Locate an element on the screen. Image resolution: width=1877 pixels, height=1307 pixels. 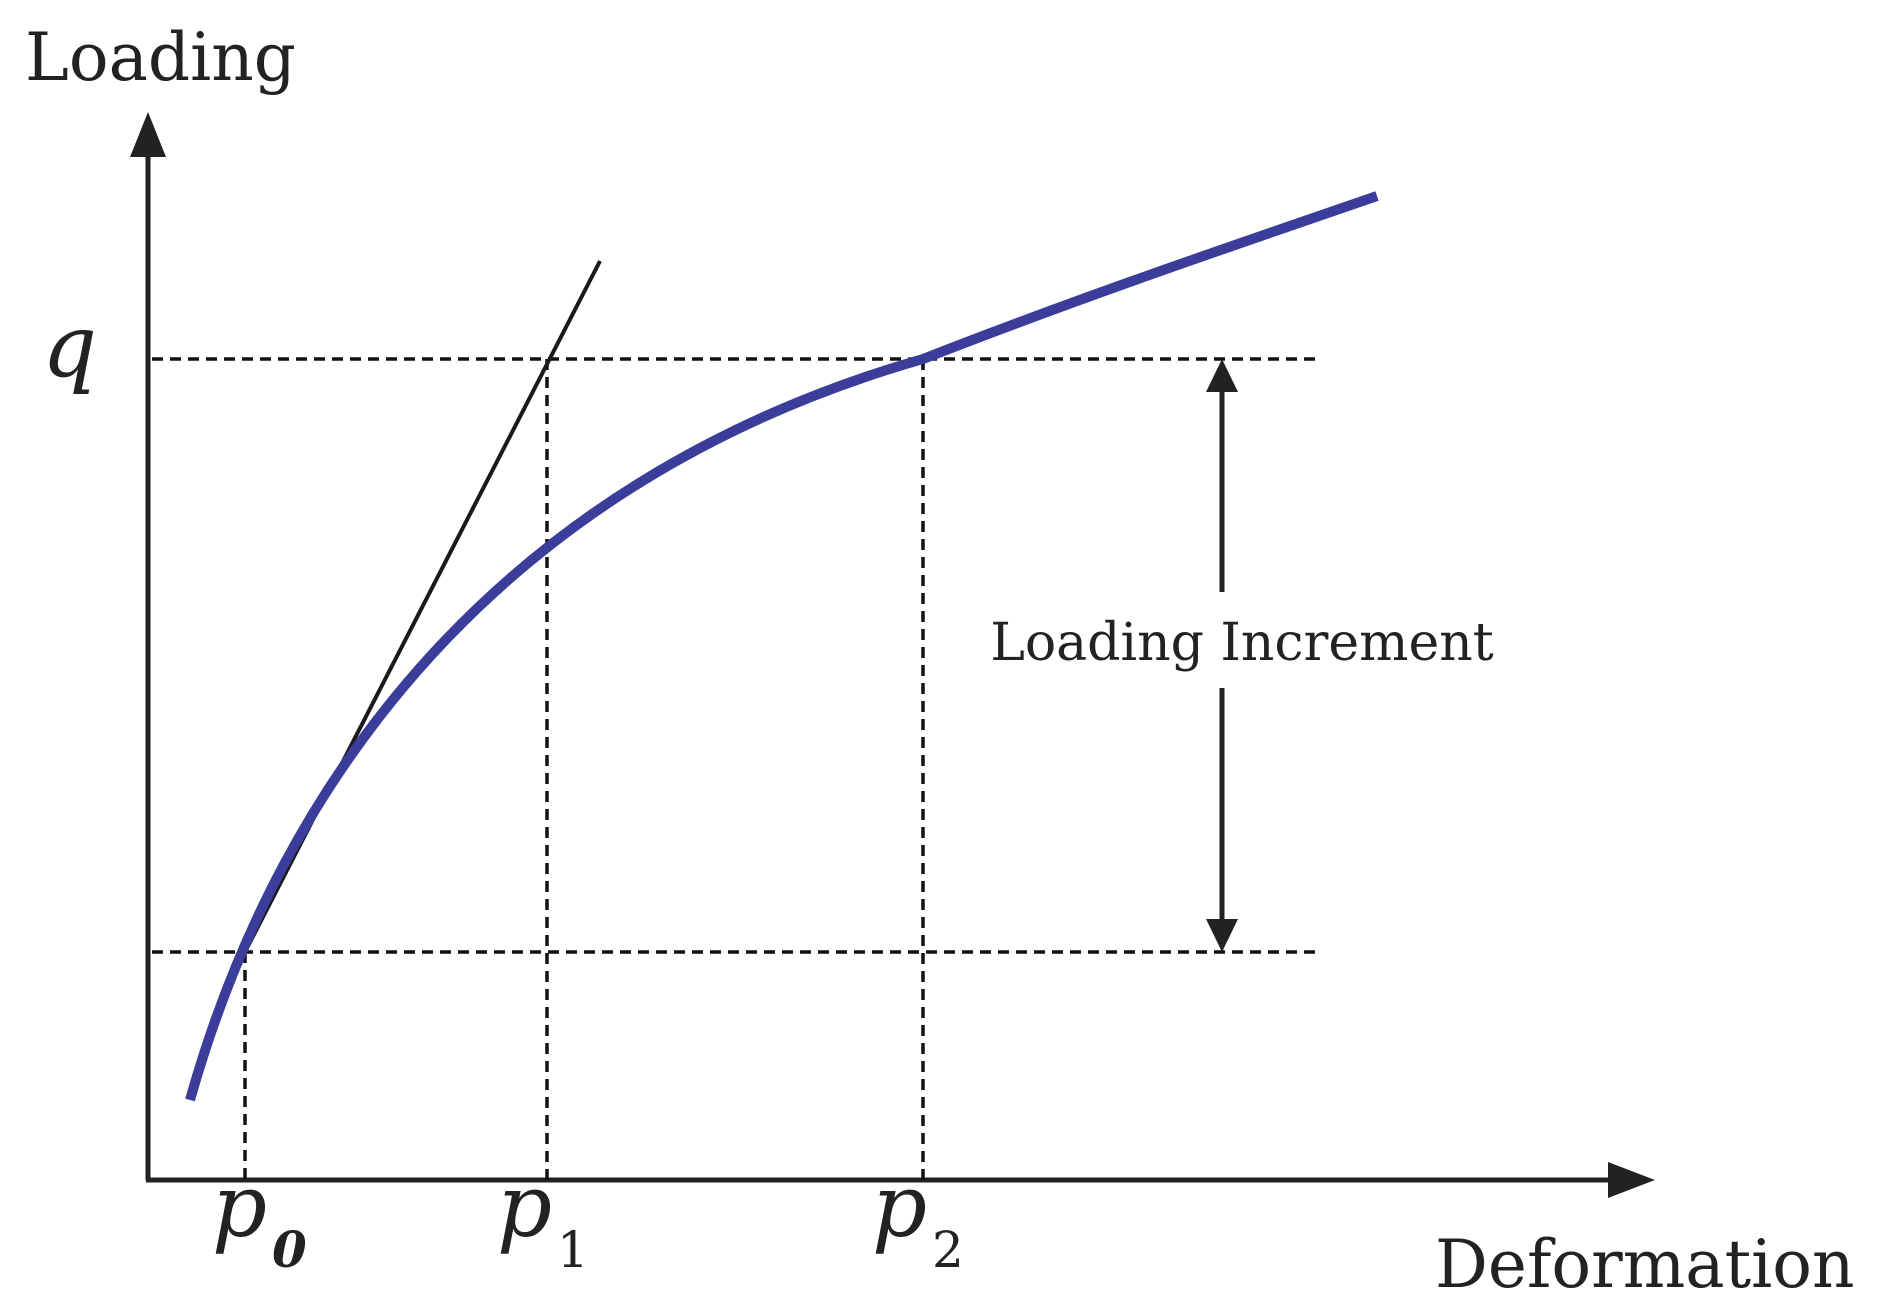
p1-tick-label: p 1 is located at coordinates (543, 1218).